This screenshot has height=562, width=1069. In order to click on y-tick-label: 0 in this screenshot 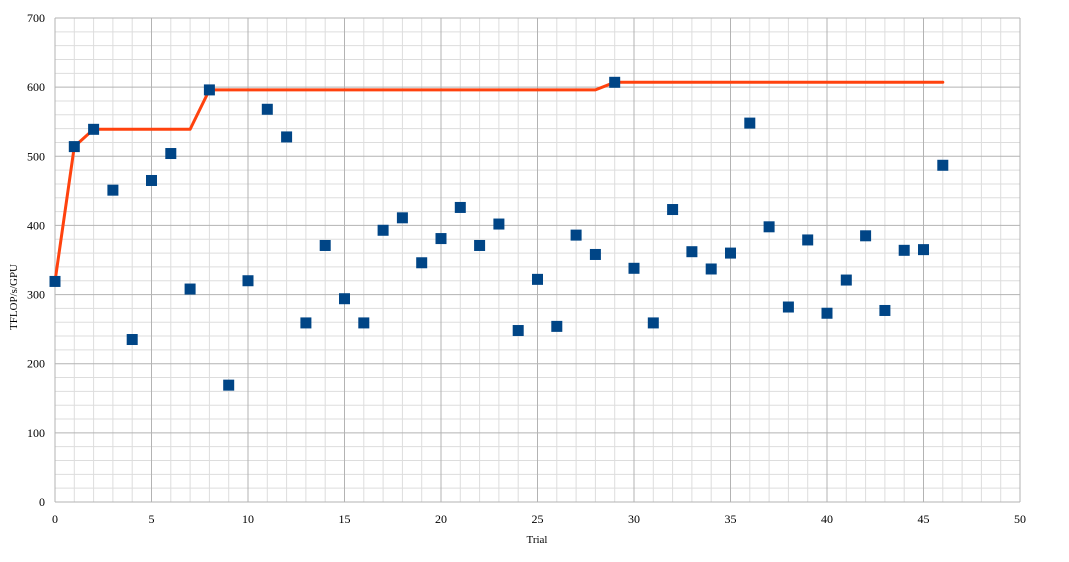, I will do `click(42, 502)`.